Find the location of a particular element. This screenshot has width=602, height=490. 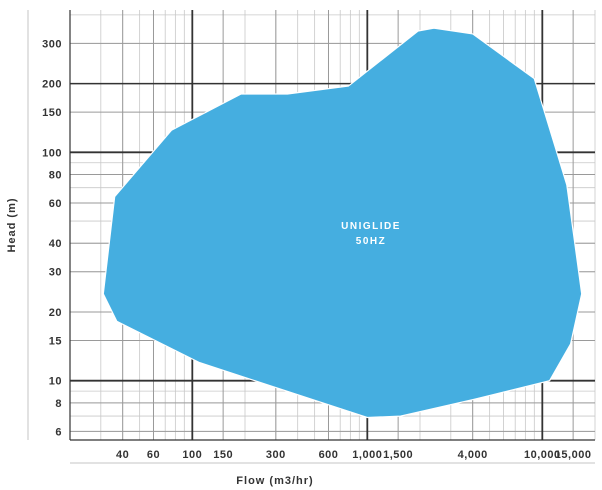

x-axis-label: Flow (m3/hr) is located at coordinates (274, 481).